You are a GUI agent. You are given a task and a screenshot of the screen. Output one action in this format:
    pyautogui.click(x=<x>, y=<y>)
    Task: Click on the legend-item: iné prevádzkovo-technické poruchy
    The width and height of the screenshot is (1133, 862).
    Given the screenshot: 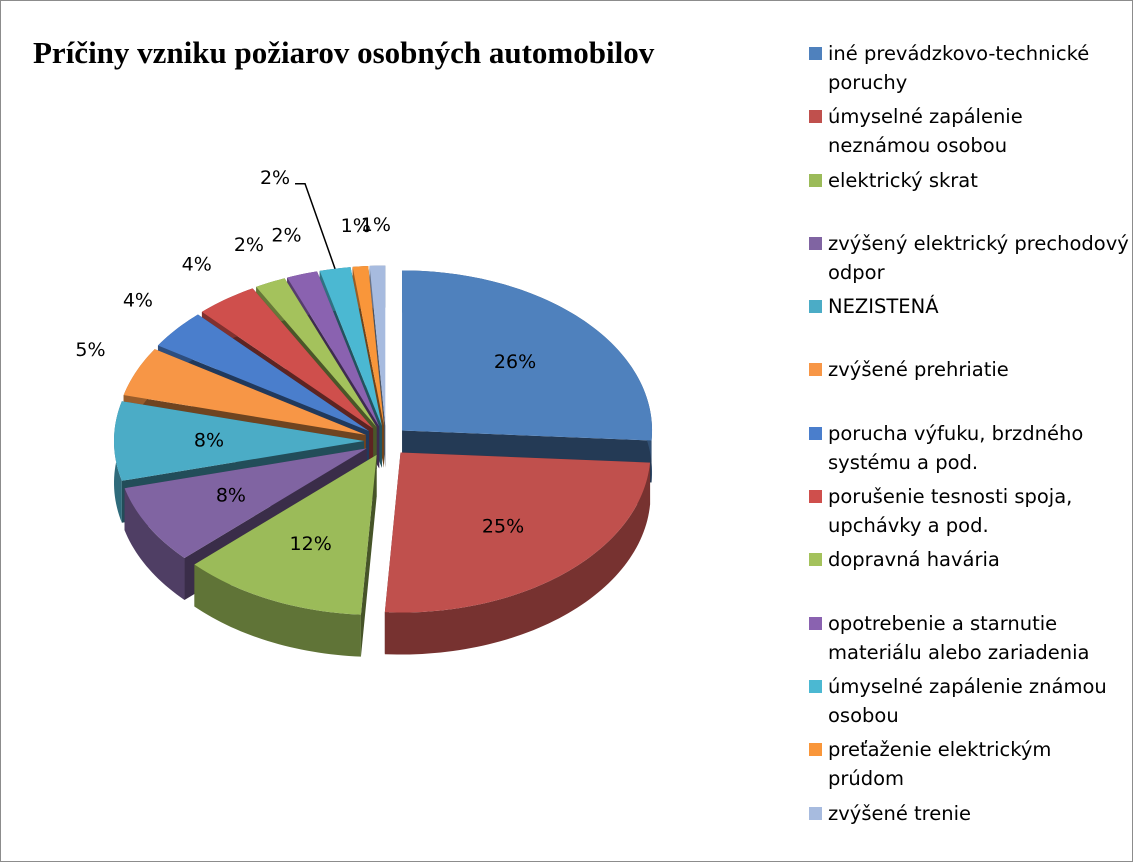 What is the action you would take?
    pyautogui.click(x=969, y=70)
    